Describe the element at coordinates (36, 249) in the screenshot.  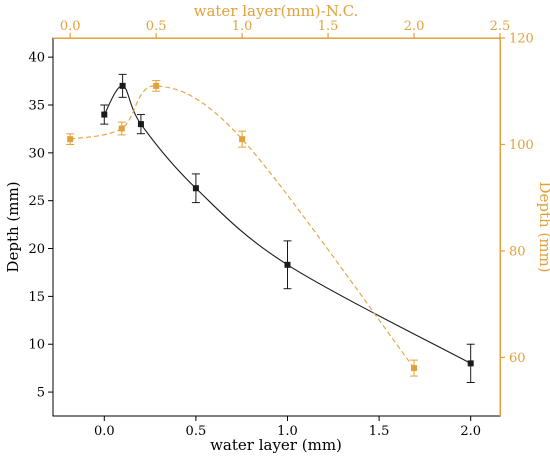
I see `left-tick-label: 20` at that location.